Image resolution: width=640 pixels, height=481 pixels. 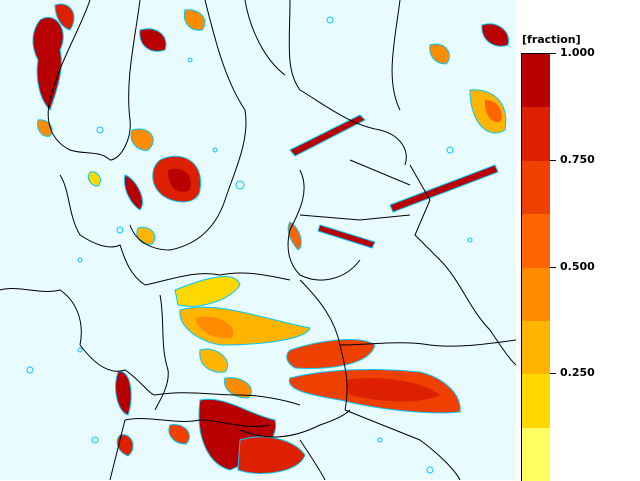 I want to click on field-carpathian-east, so click(x=271, y=455).